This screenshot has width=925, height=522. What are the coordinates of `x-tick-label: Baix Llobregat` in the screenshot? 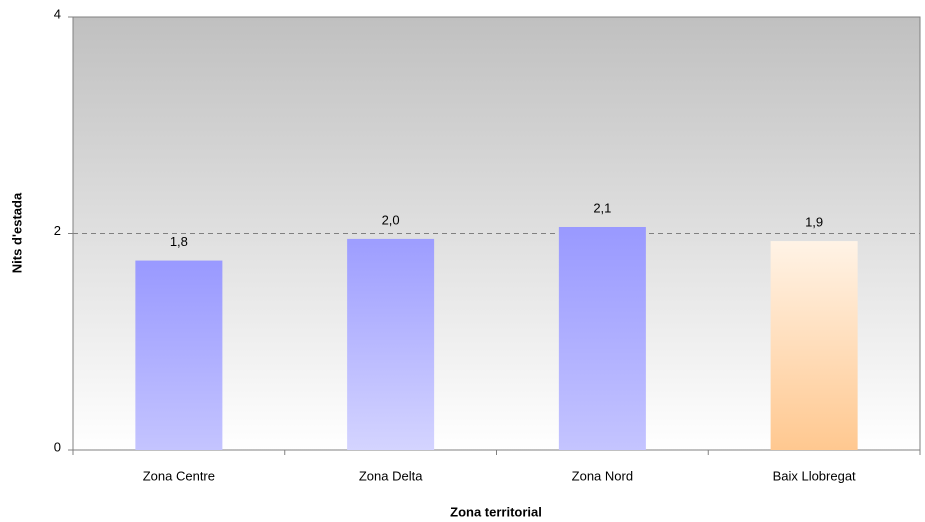 It's located at (814, 475).